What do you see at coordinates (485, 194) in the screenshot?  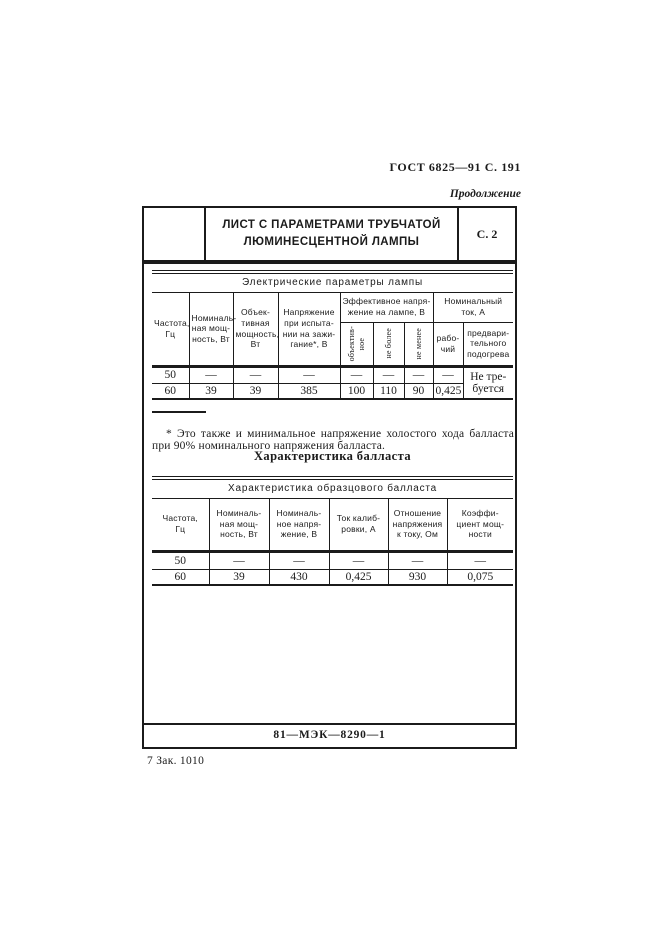 I see `continuation-label: Продолжение` at bounding box center [485, 194].